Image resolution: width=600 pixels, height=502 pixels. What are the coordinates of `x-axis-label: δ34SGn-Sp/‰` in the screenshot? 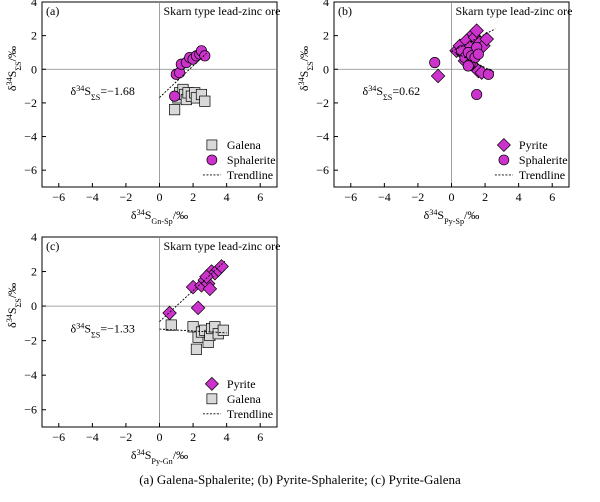 It's located at (159, 217).